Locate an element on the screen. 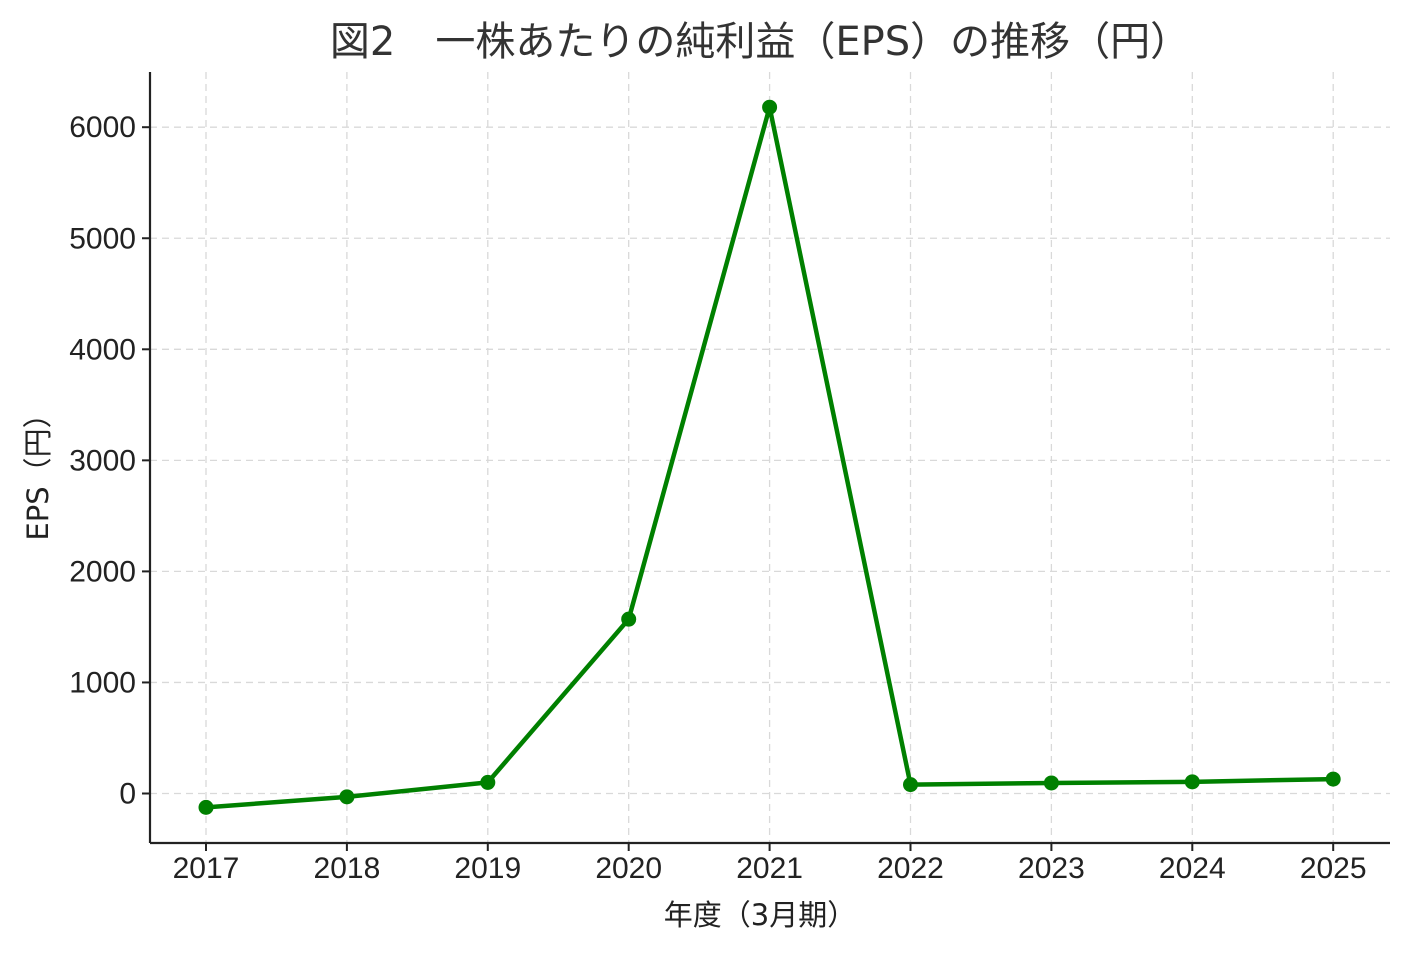 Image resolution: width=1409 pixels, height=953 pixels. x-tick-label: 2021 is located at coordinates (769, 868).